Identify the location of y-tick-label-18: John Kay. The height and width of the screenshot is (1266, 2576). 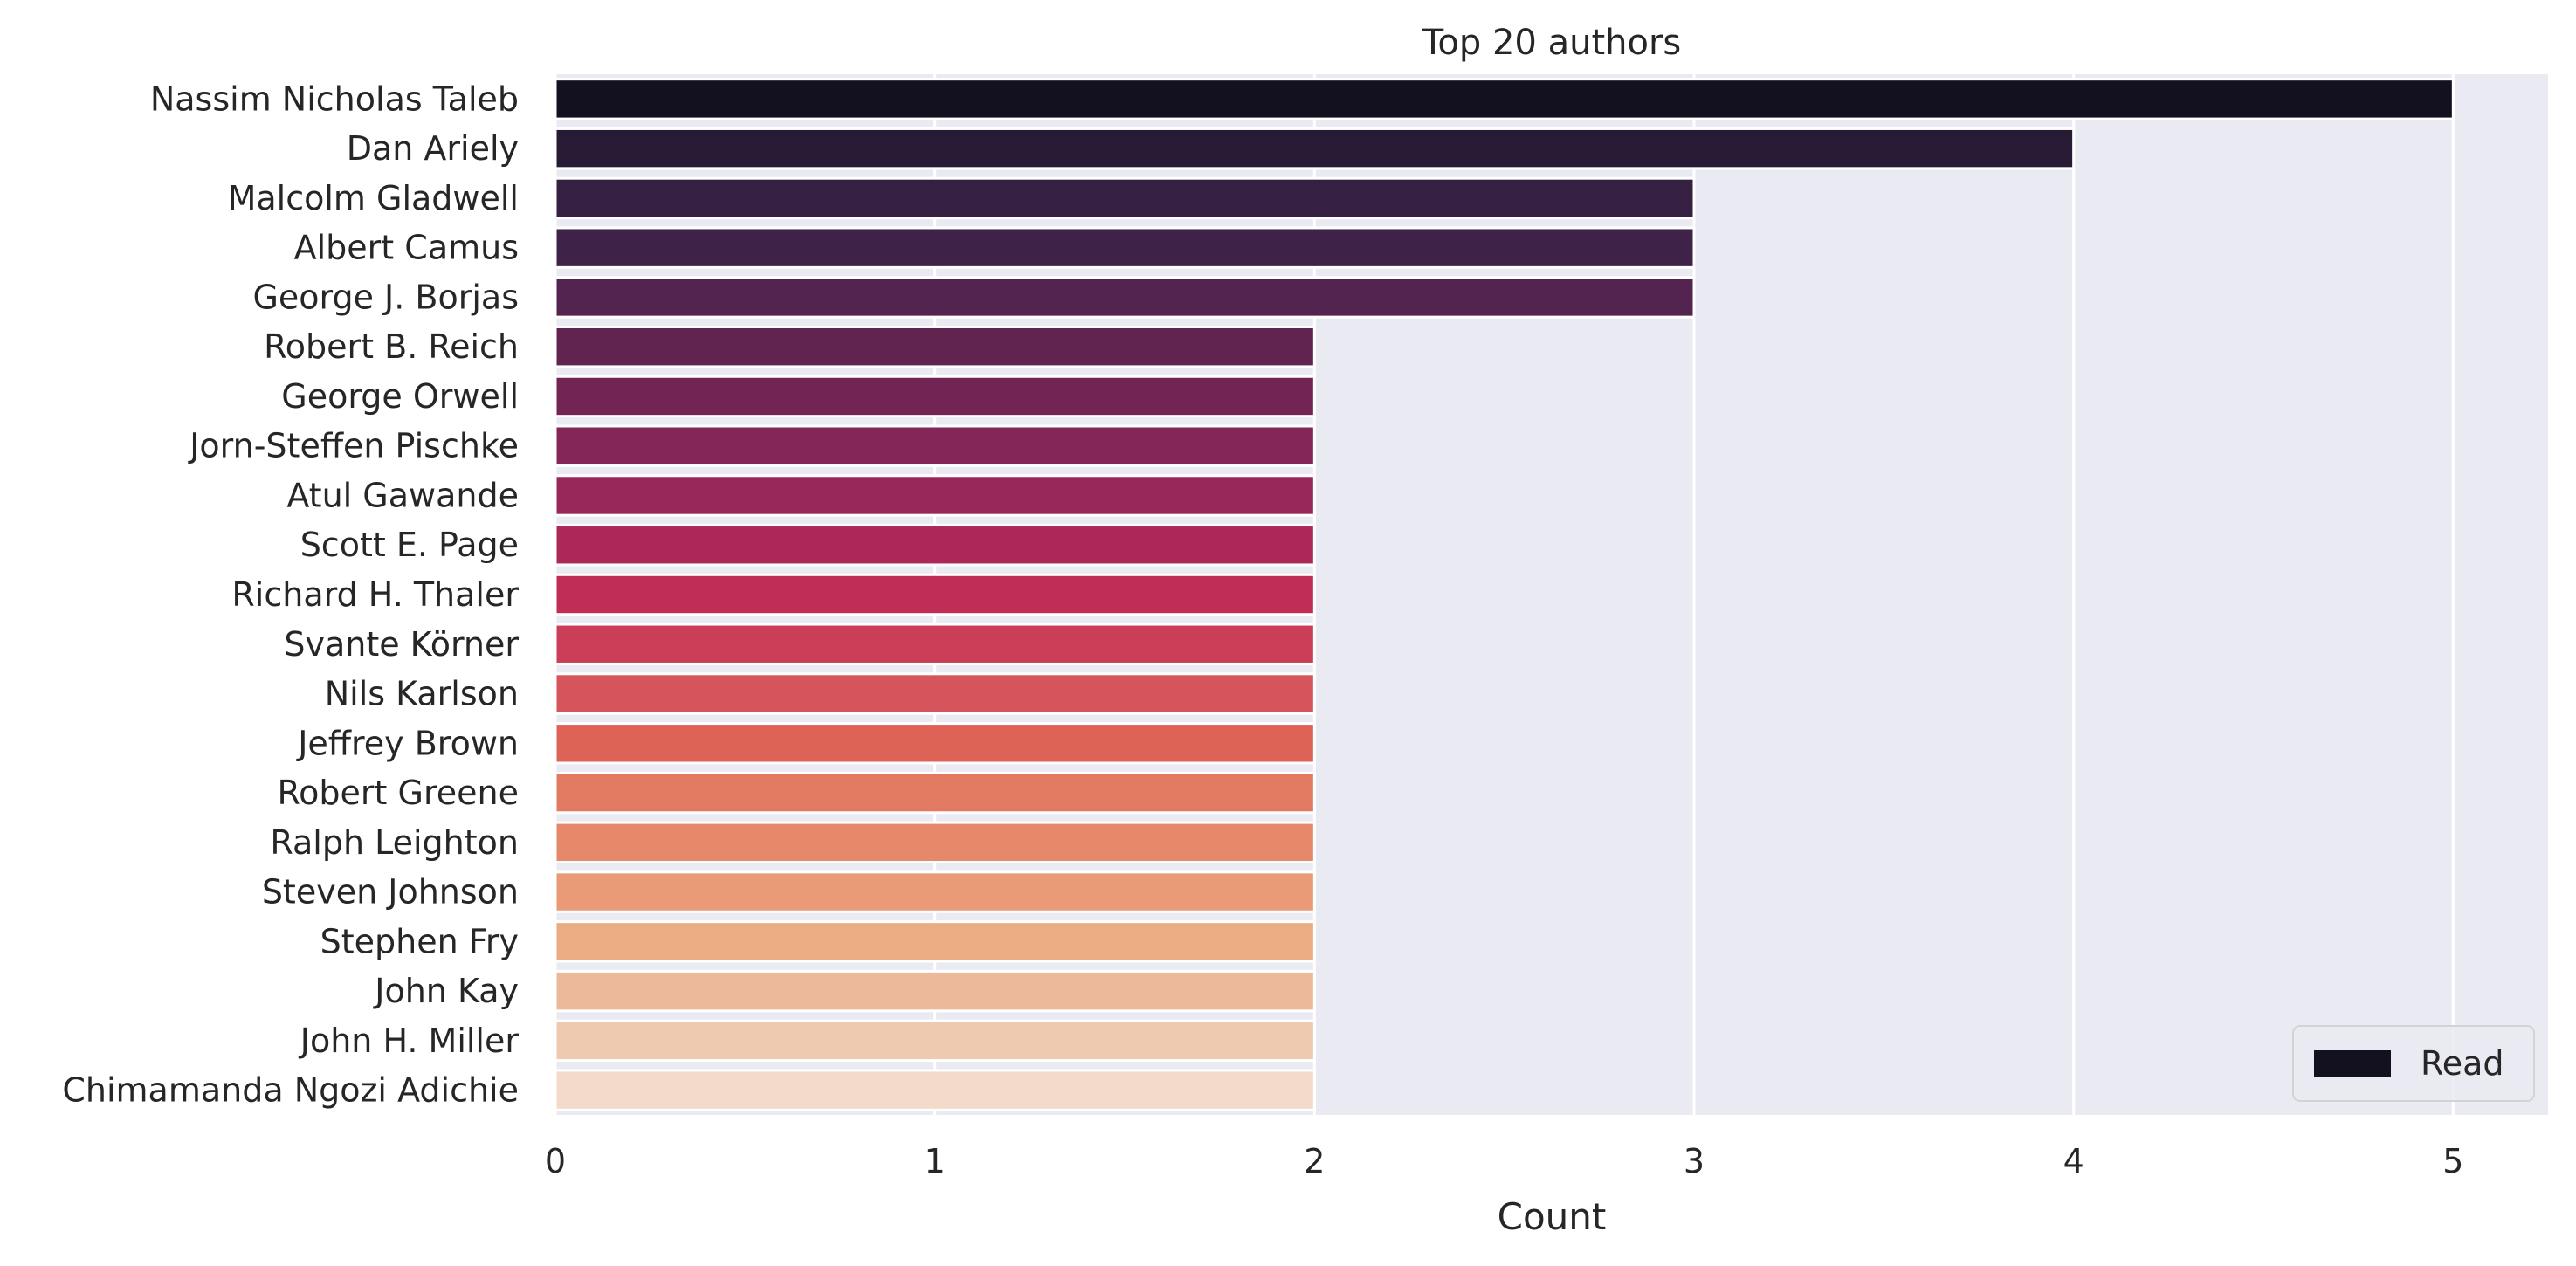
(446, 991).